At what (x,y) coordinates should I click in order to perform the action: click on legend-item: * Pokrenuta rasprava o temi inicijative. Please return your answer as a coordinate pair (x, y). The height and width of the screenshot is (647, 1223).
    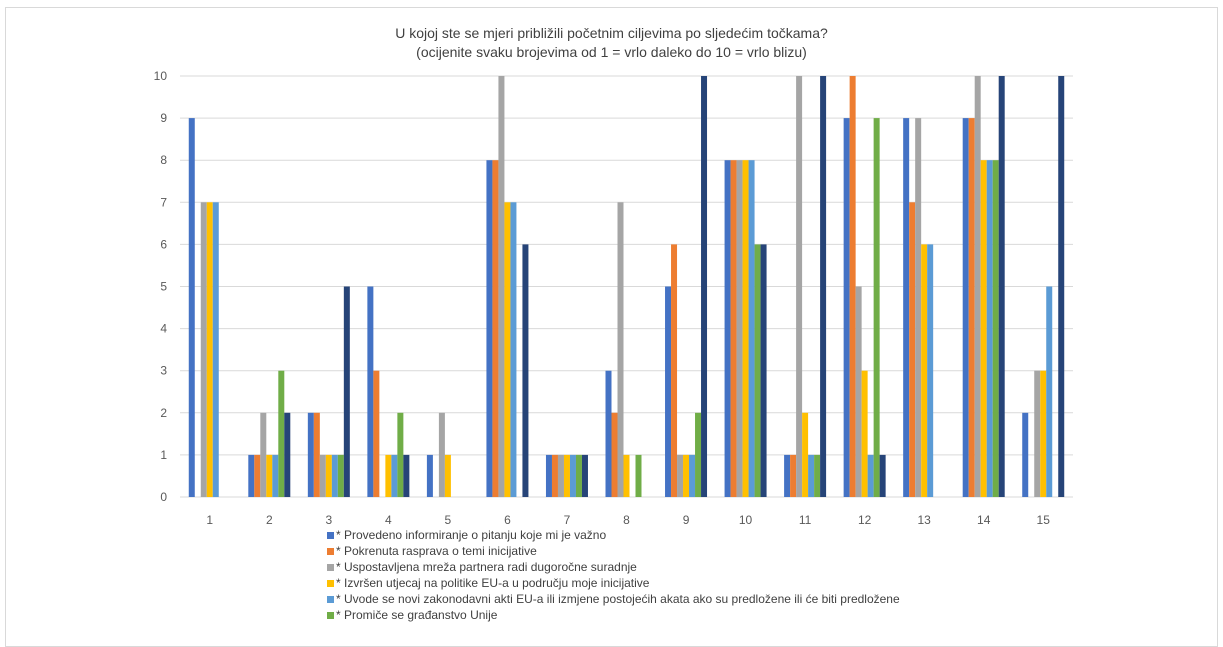
    Looking at the image, I should click on (613, 551).